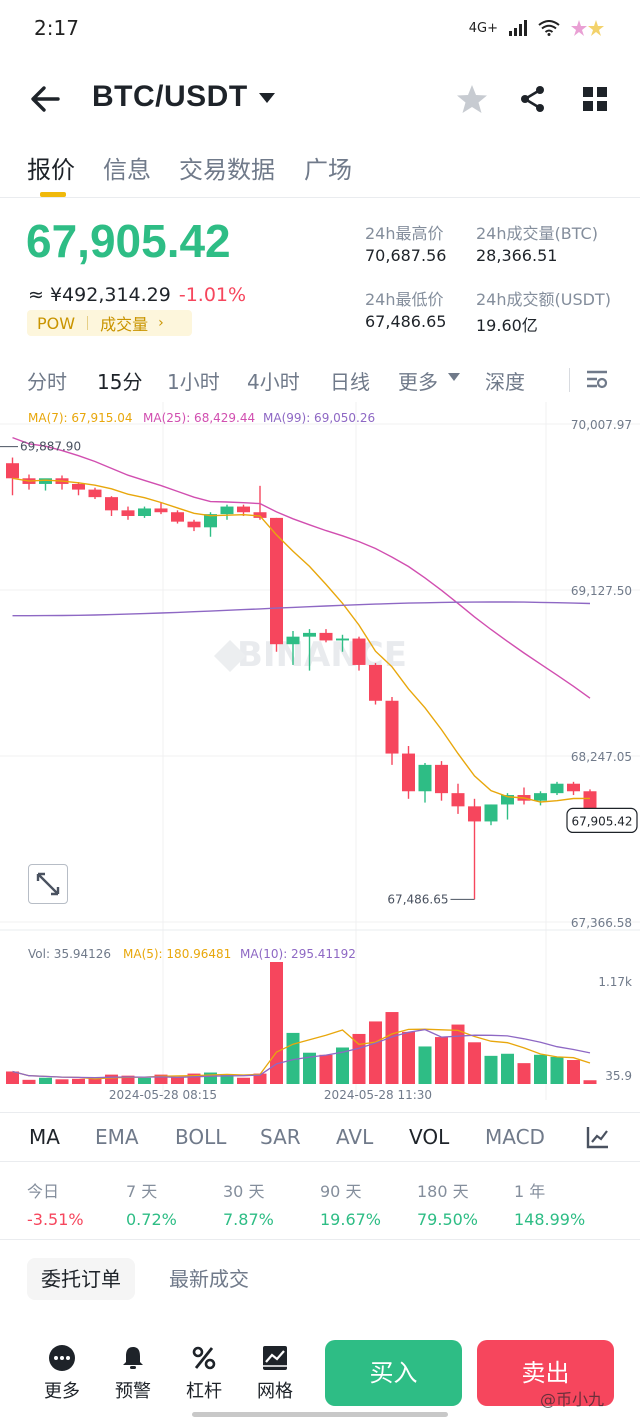 This screenshot has height=1422, width=640. What do you see at coordinates (137, 295) in the screenshot?
I see `price-sub: ≈ ¥492,314.29 -1.01%` at bounding box center [137, 295].